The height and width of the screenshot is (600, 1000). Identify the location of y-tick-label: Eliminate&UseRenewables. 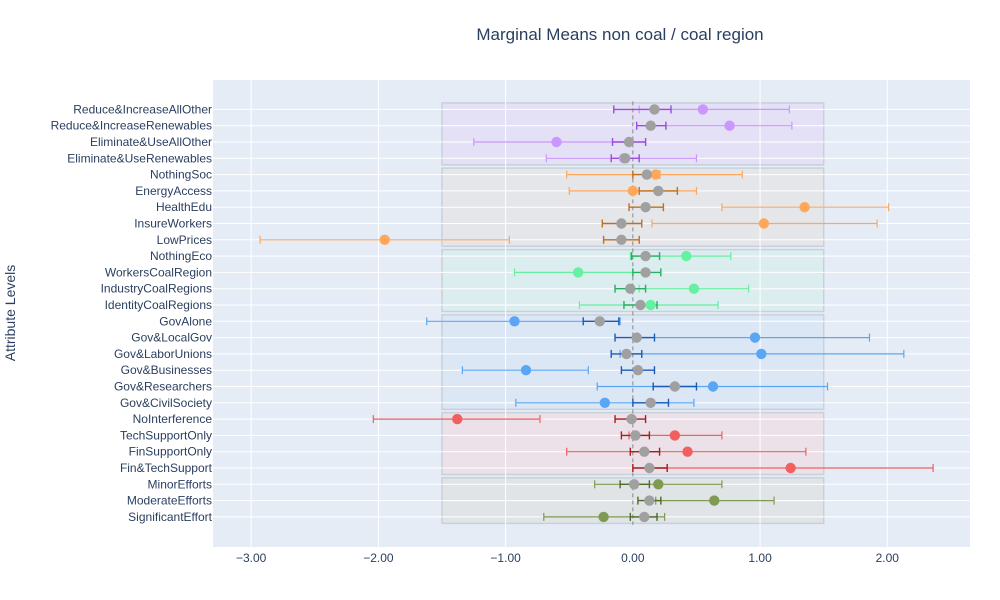
(139, 158).